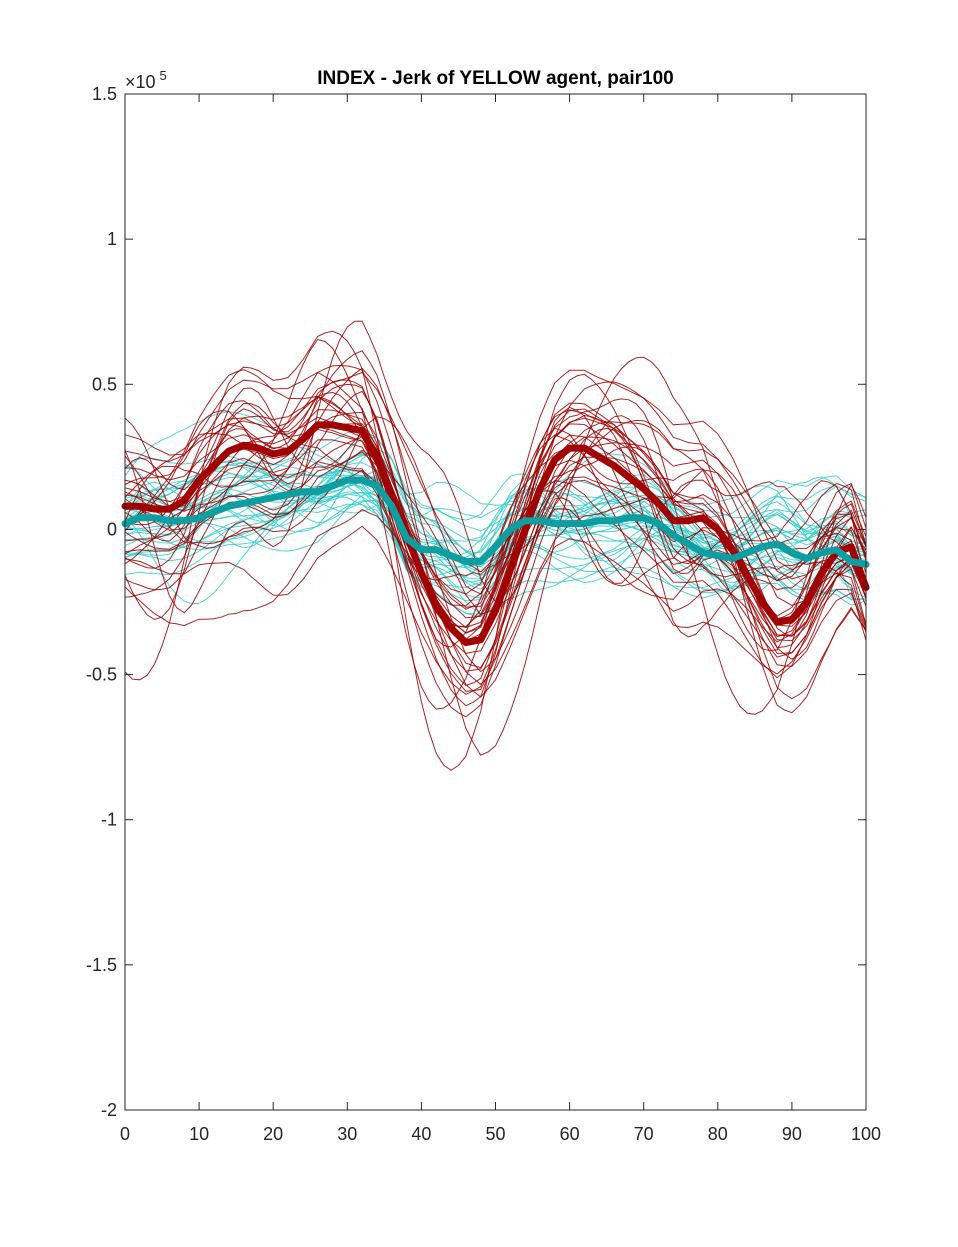  Describe the element at coordinates (112, 239) in the screenshot. I see `y-tick-label: 1` at that location.